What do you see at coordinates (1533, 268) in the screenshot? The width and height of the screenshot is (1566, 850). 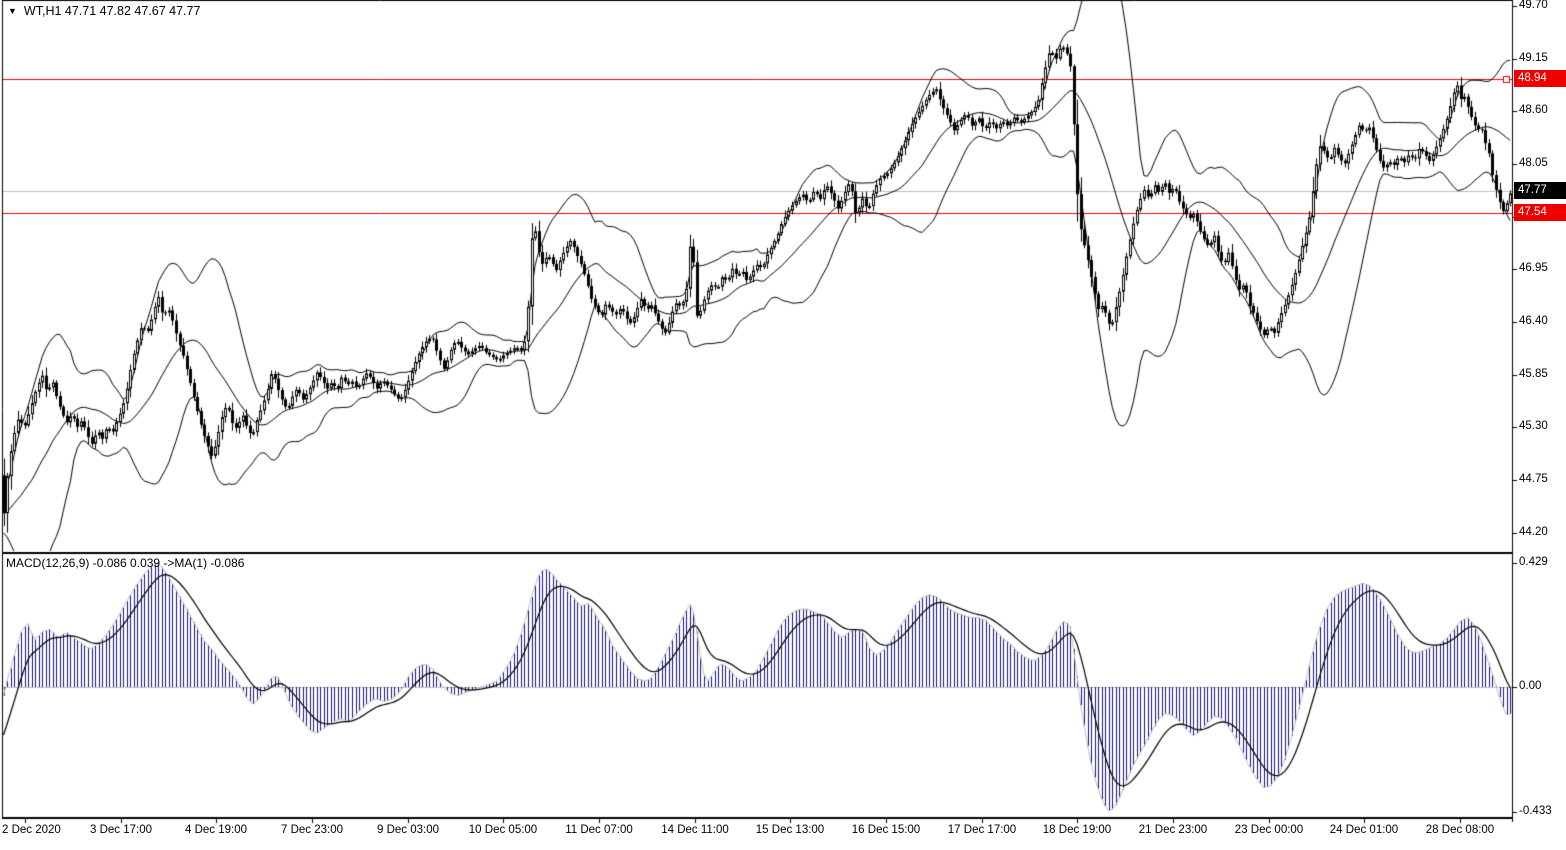 I see `price-axis-label: 46.95` at bounding box center [1533, 268].